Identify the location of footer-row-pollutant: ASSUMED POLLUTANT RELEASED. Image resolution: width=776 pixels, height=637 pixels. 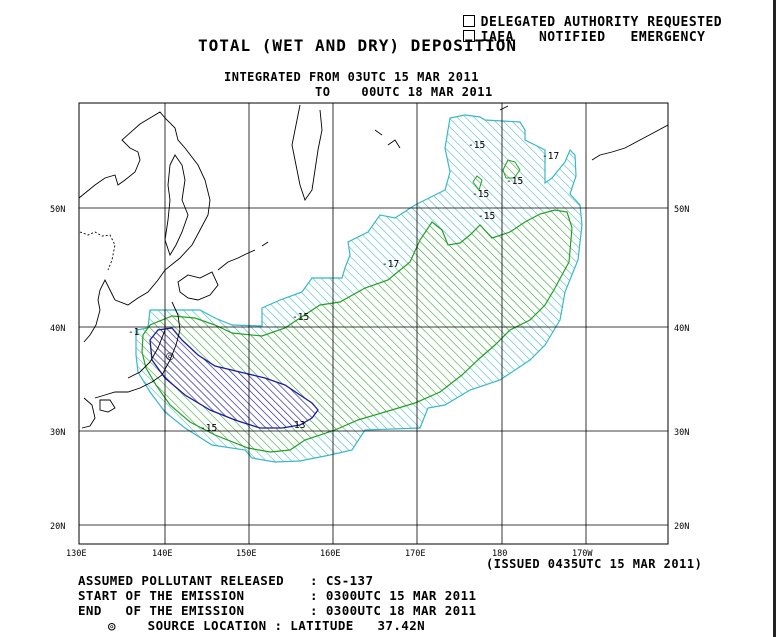
(181, 580).